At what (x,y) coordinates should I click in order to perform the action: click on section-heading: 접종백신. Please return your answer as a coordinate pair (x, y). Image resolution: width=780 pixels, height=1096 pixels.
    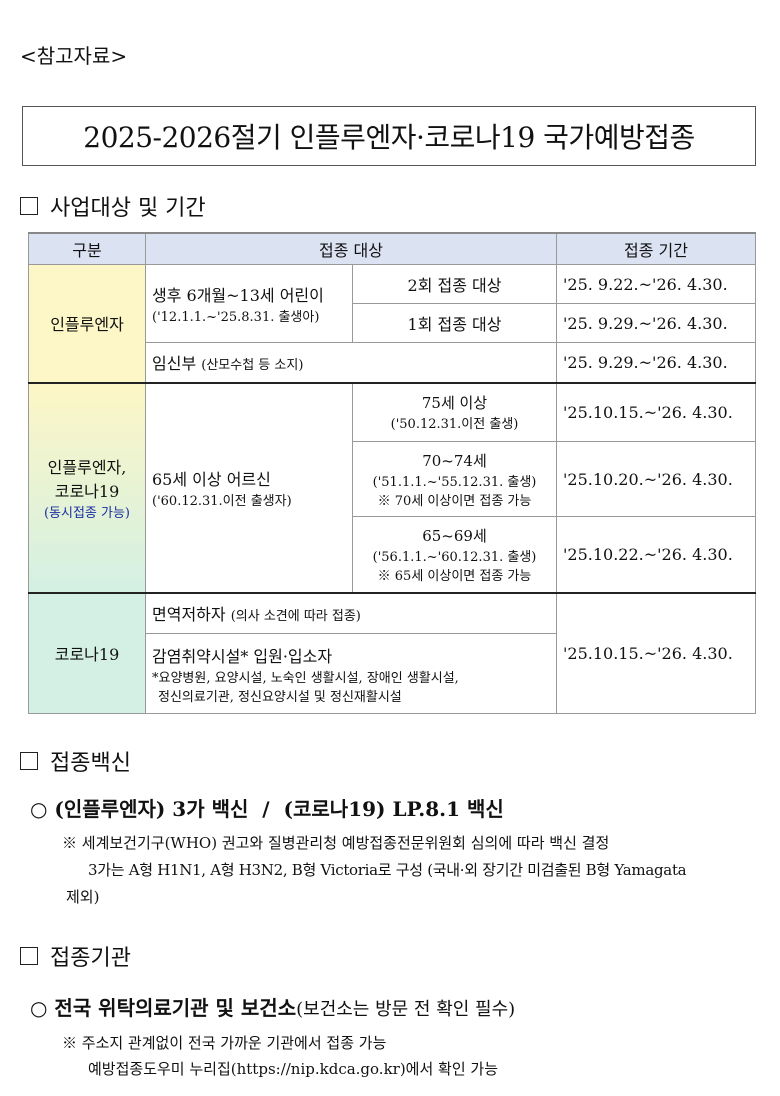
    Looking at the image, I should click on (90, 763).